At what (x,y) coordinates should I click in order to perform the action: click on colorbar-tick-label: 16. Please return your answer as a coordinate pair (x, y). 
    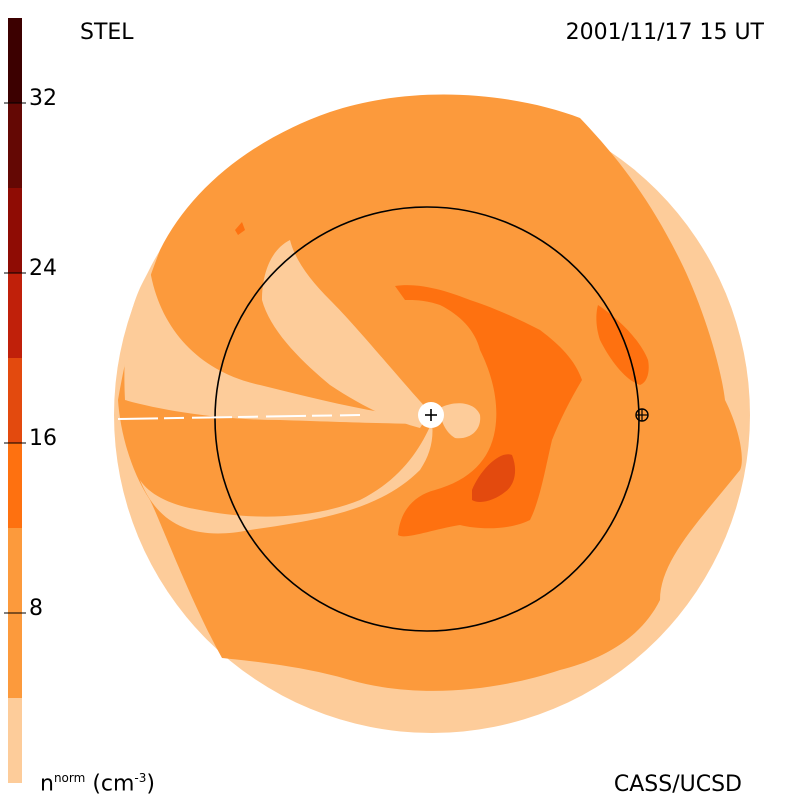
    Looking at the image, I should click on (43, 438).